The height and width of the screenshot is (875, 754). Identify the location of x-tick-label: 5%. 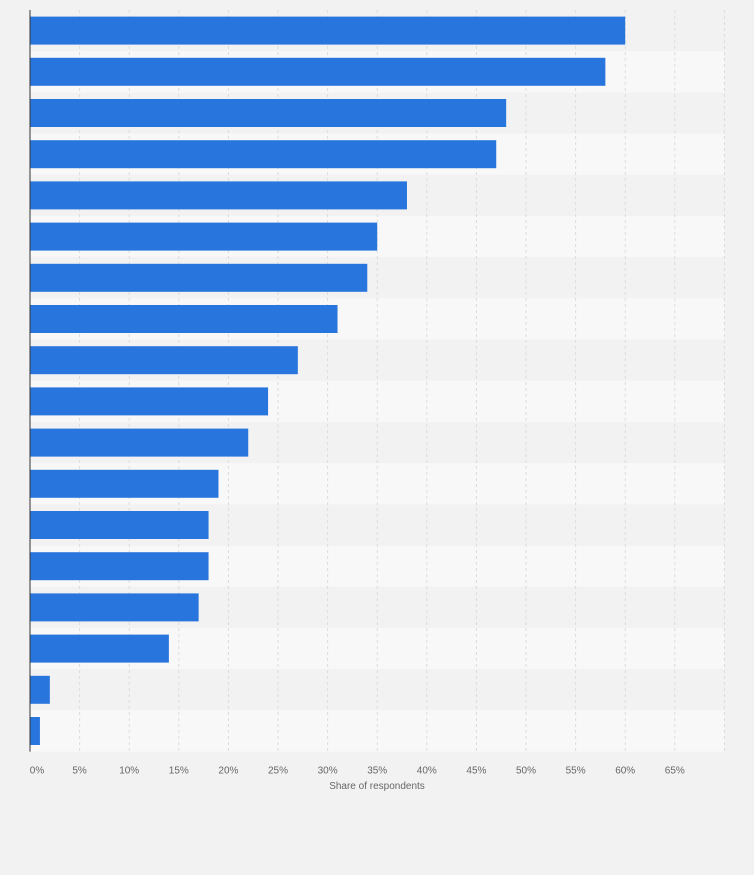
(79, 771).